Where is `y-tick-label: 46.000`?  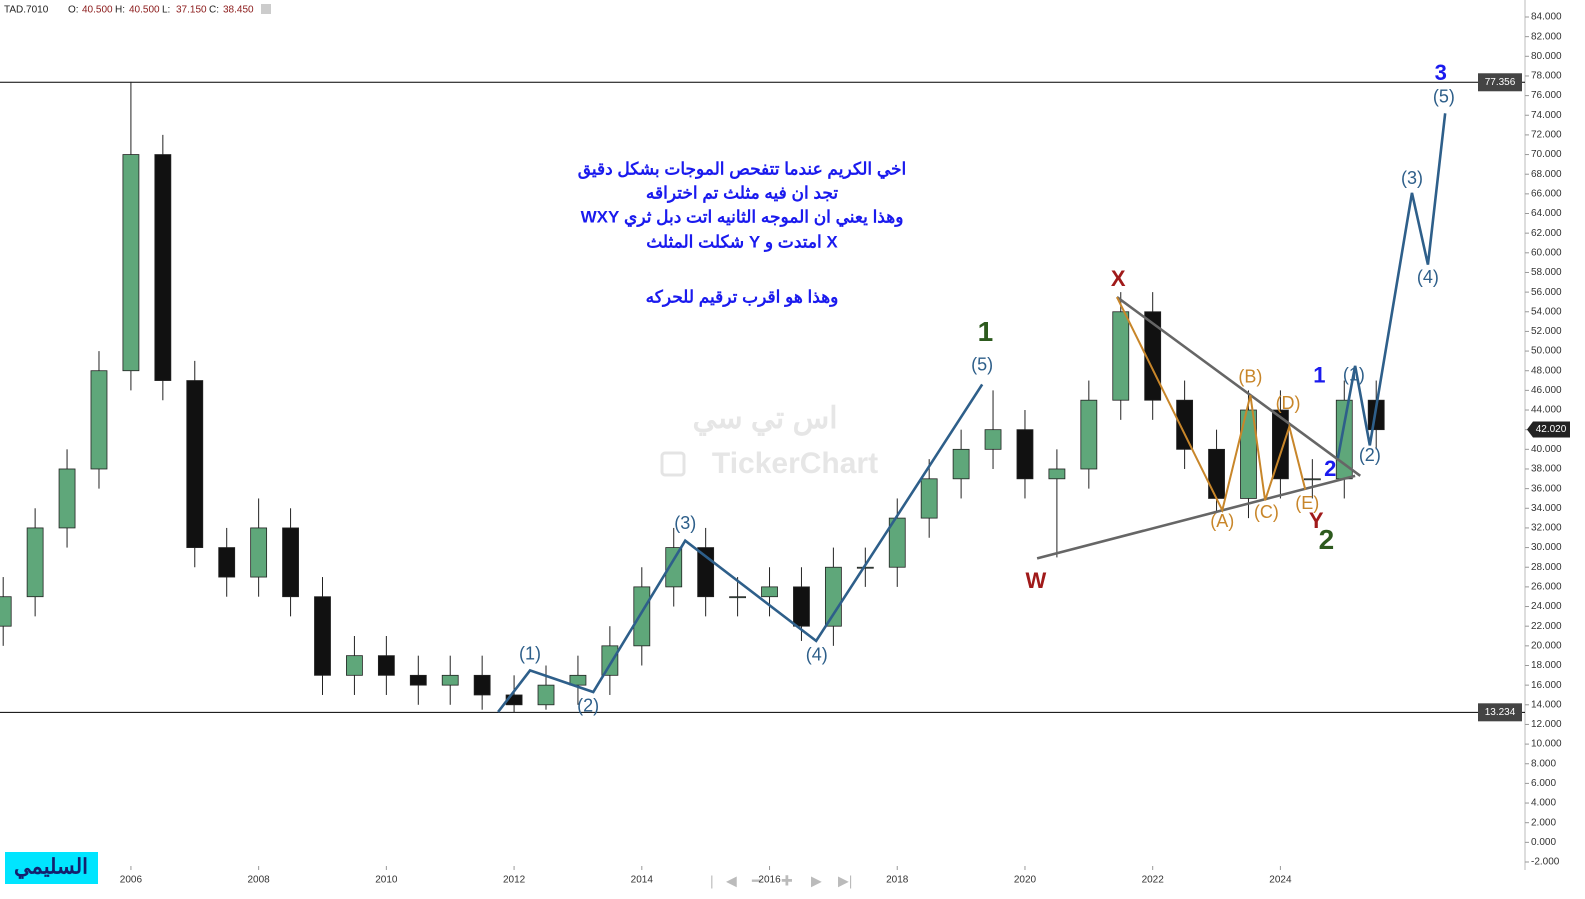 y-tick-label: 46.000 is located at coordinates (1546, 390).